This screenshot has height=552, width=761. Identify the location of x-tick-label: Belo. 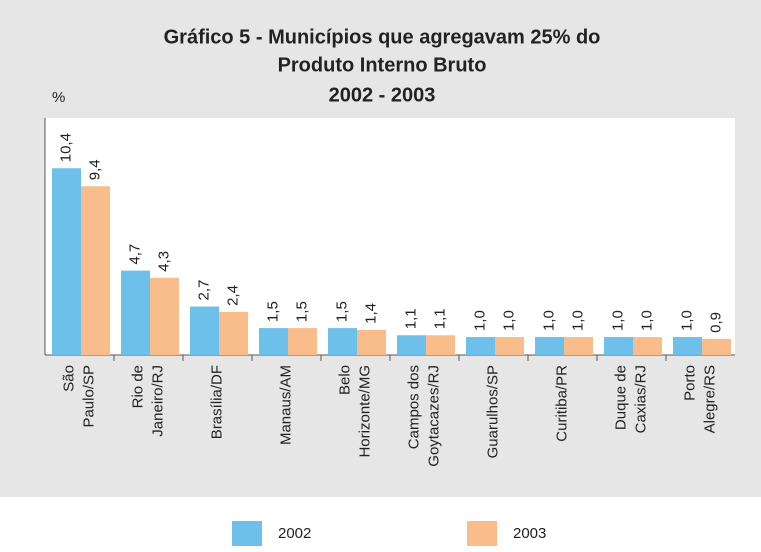
(344, 380).